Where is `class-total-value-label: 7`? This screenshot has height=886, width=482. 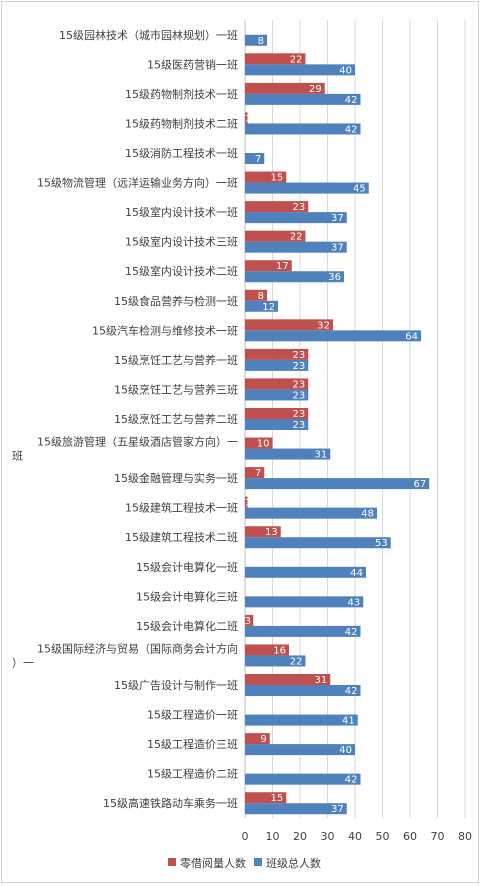 class-total-value-label: 7 is located at coordinates (258, 159).